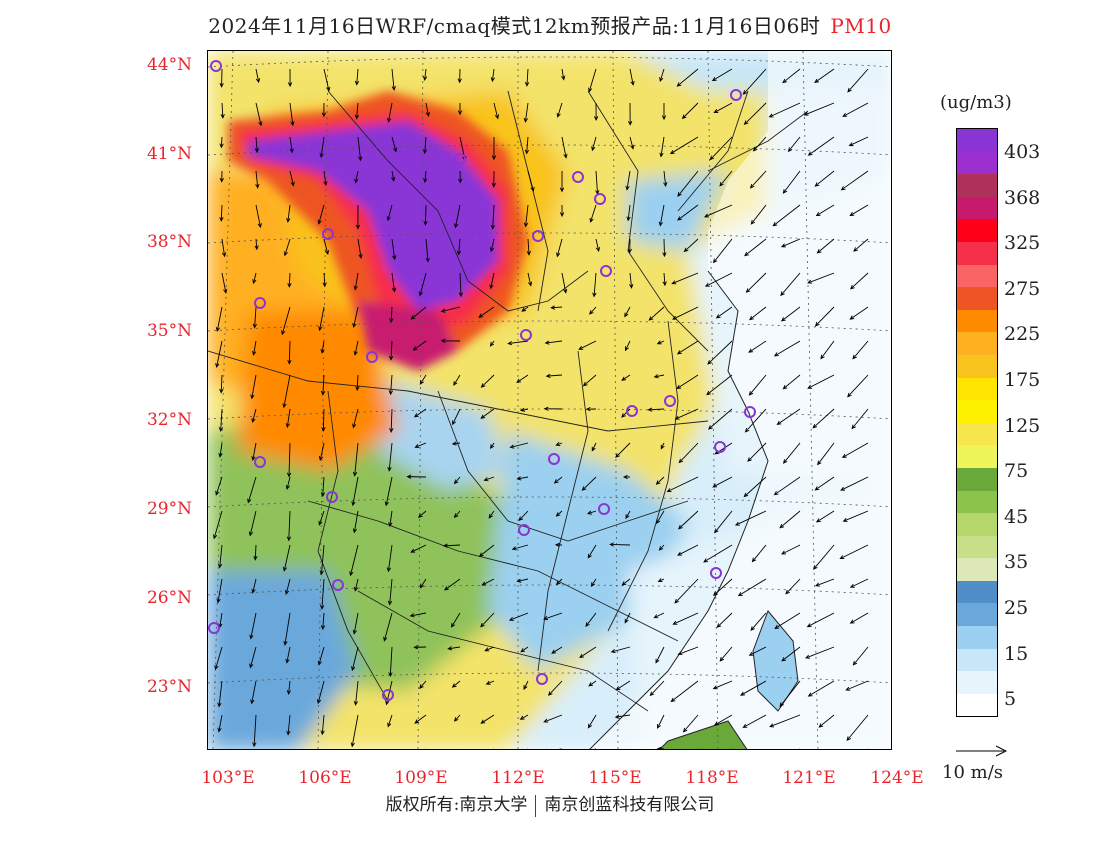 The image size is (1100, 850). Describe the element at coordinates (1010, 699) in the screenshot. I see `legend-label: 5` at that location.